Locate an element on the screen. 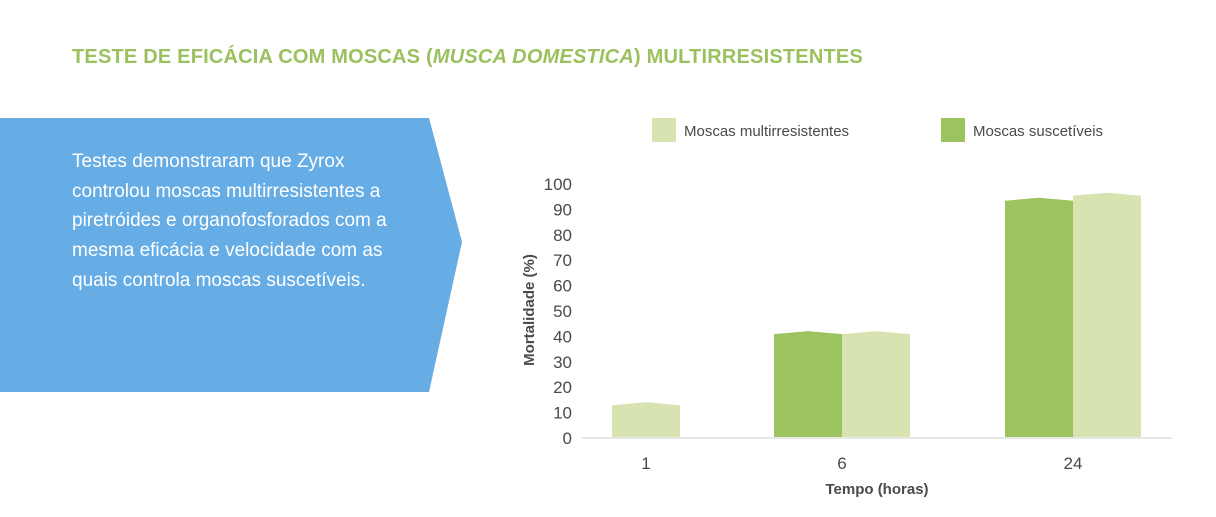 The height and width of the screenshot is (517, 1216). y-tick-label: 90 is located at coordinates (562, 209).